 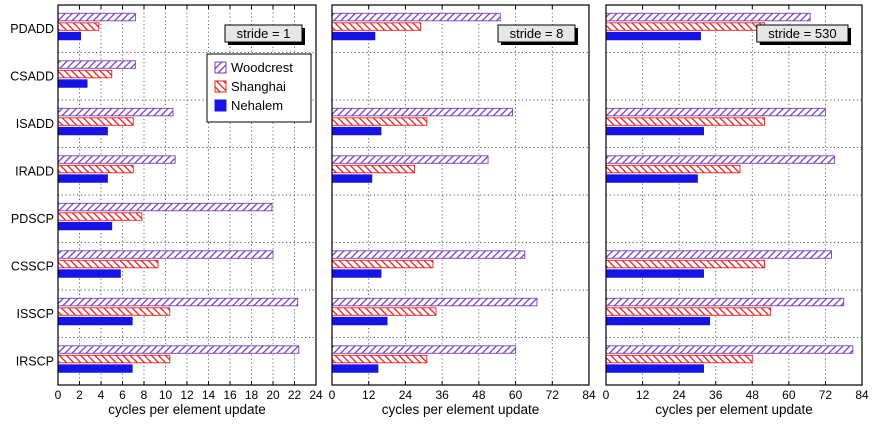 I want to click on bar-p1-iradd-shanghai, so click(x=95, y=169).